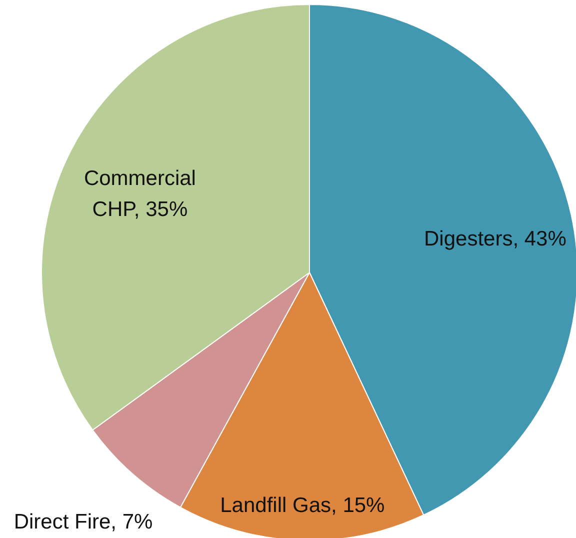 This screenshot has width=576, height=538. Describe the element at coordinates (140, 194) in the screenshot. I see `slice-label: Commercial CHP, 35%` at that location.